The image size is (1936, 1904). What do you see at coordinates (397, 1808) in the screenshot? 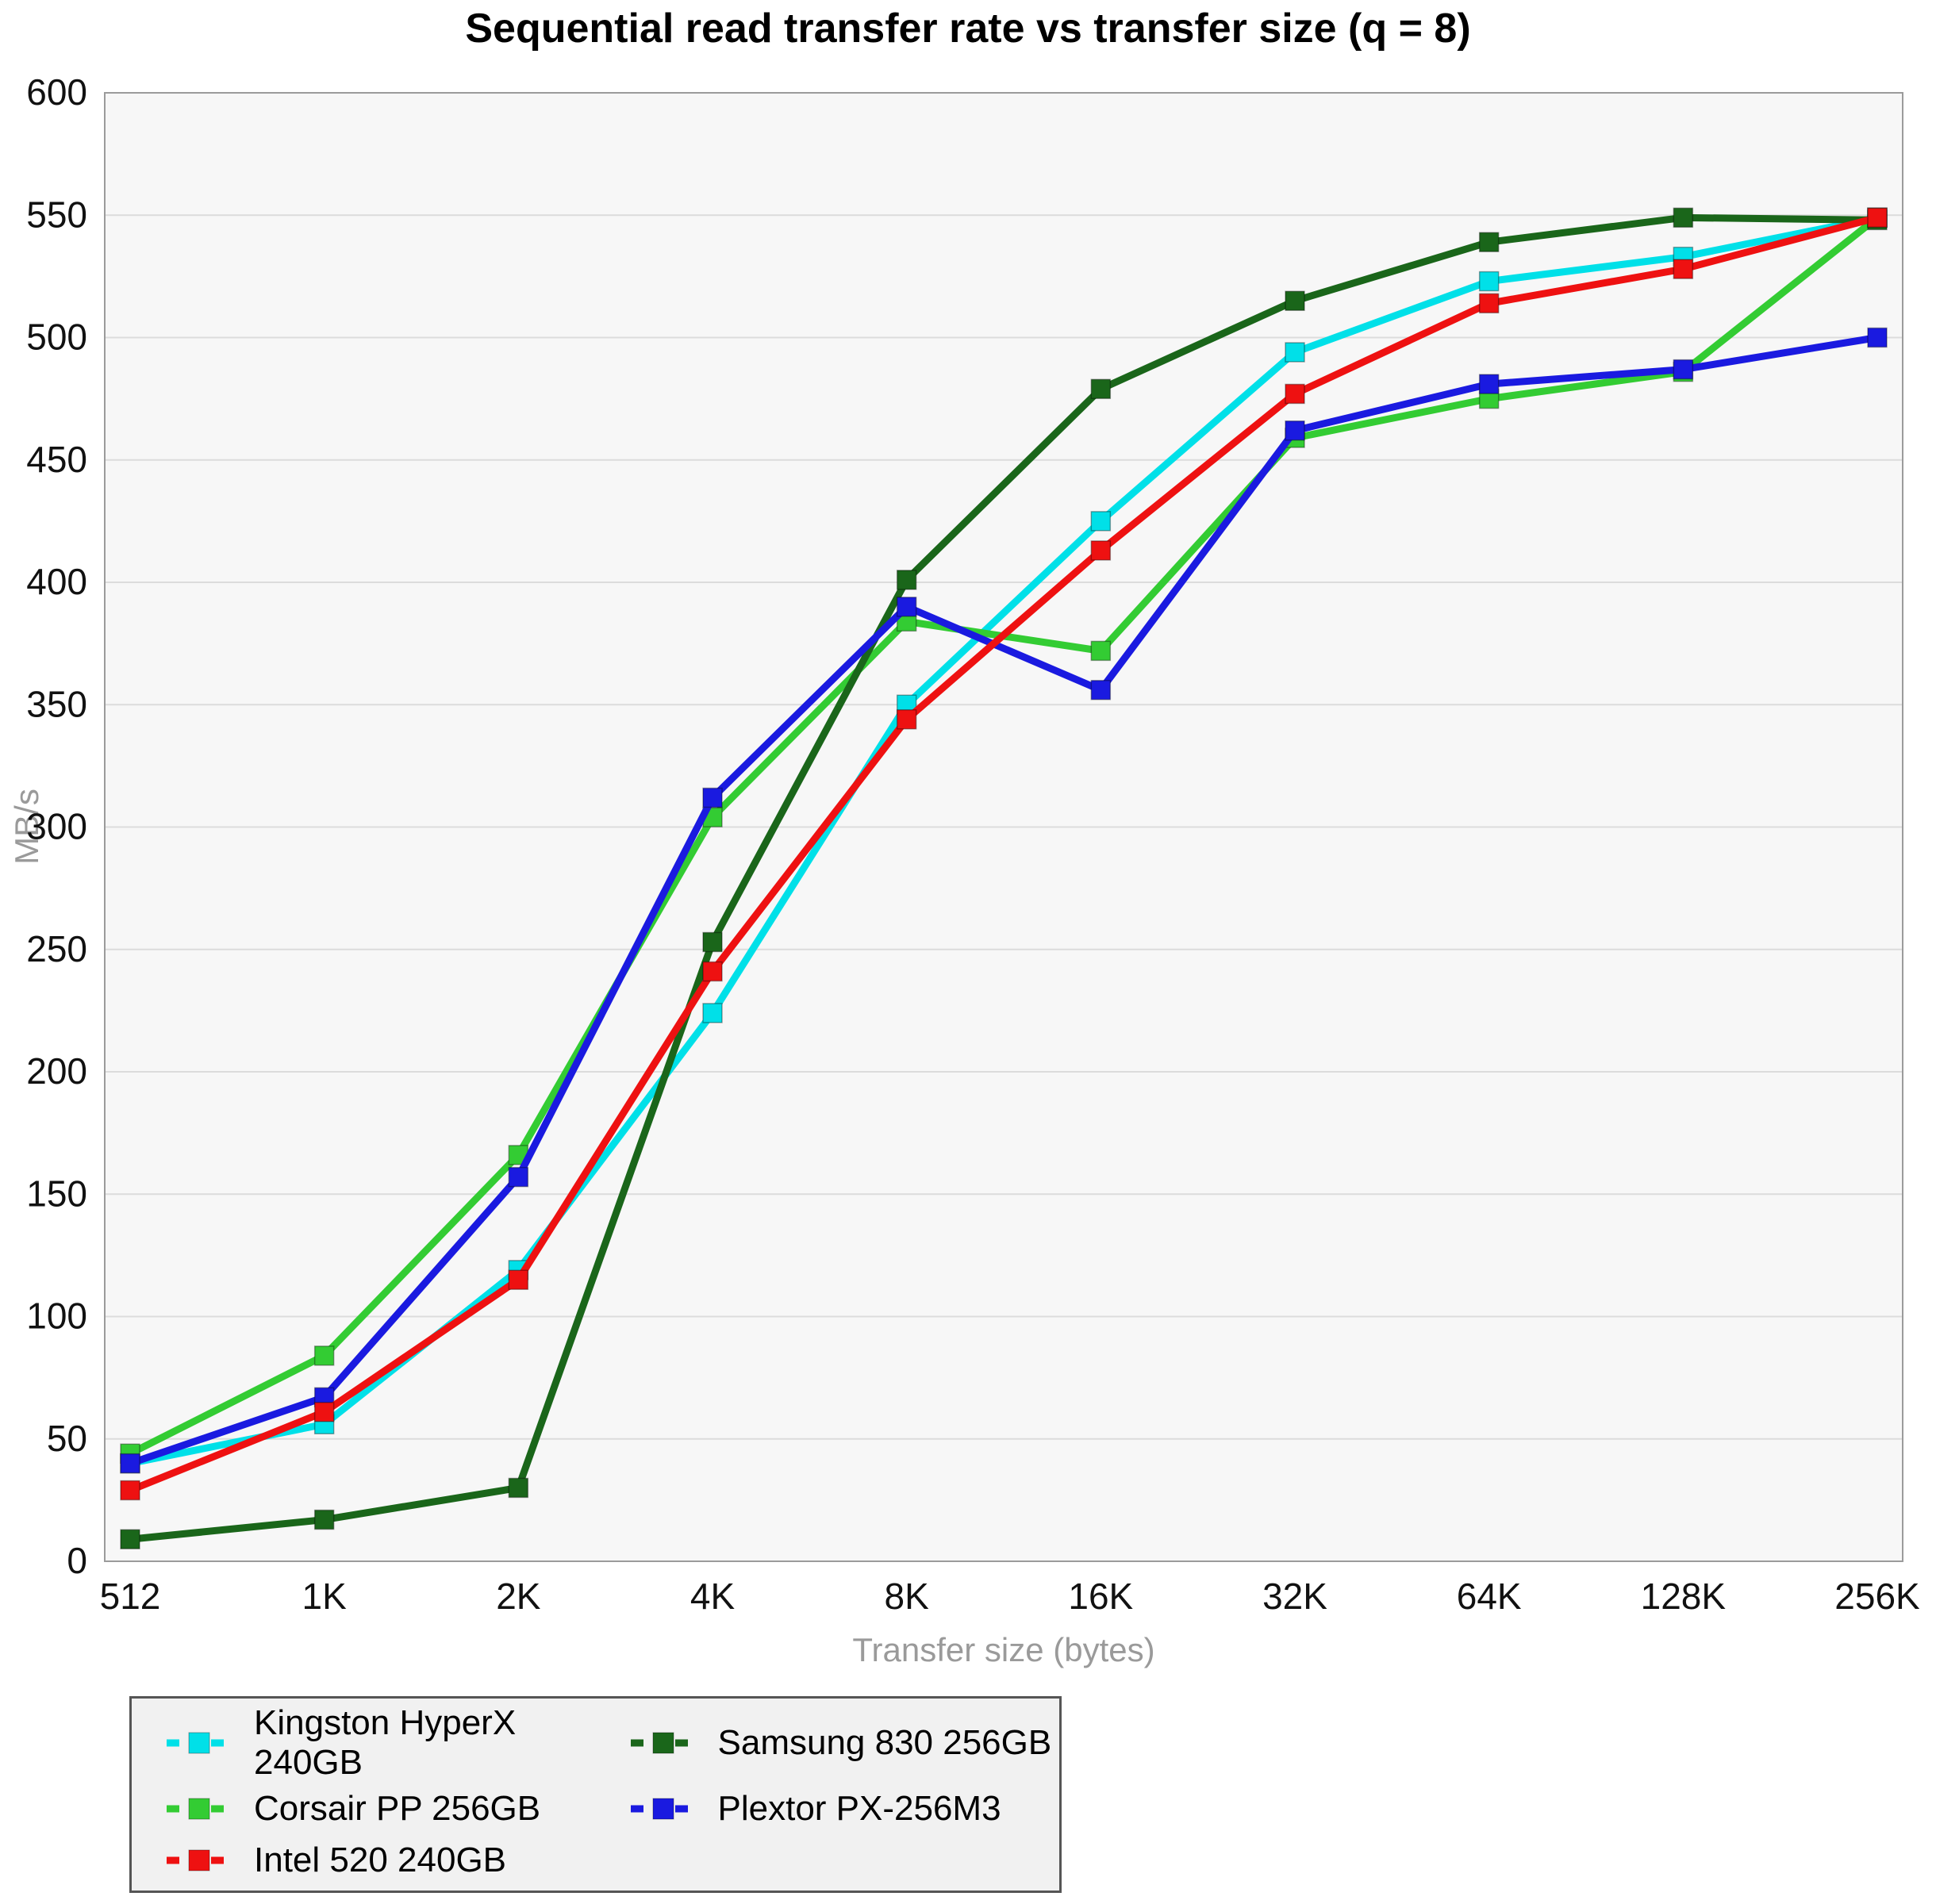
I see `legend-label: Corsair PP 256GB` at bounding box center [397, 1808].